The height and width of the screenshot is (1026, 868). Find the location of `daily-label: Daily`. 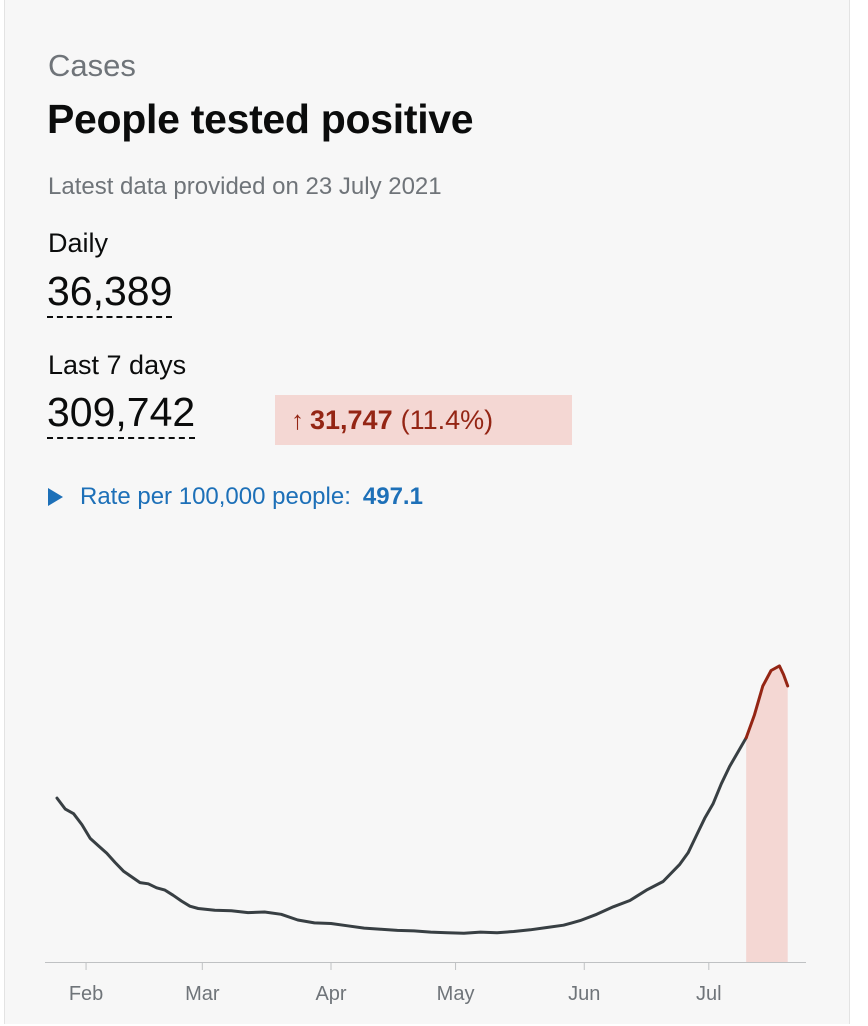

daily-label: Daily is located at coordinates (78, 243).